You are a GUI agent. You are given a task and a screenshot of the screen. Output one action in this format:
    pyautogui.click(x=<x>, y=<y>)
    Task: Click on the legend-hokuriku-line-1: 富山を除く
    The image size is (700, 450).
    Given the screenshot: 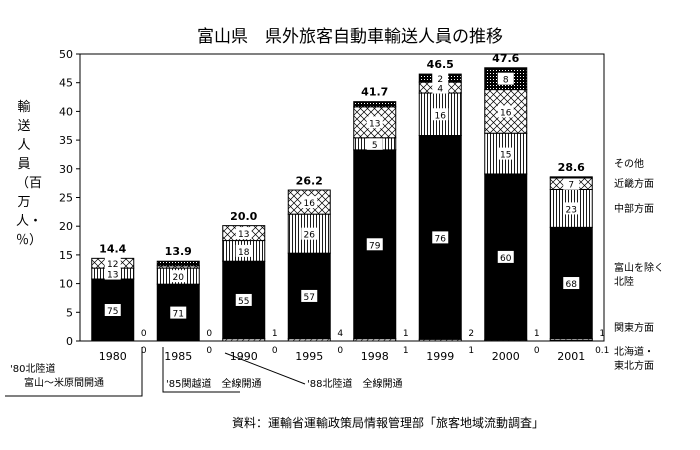 What is the action you would take?
    pyautogui.click(x=639, y=268)
    